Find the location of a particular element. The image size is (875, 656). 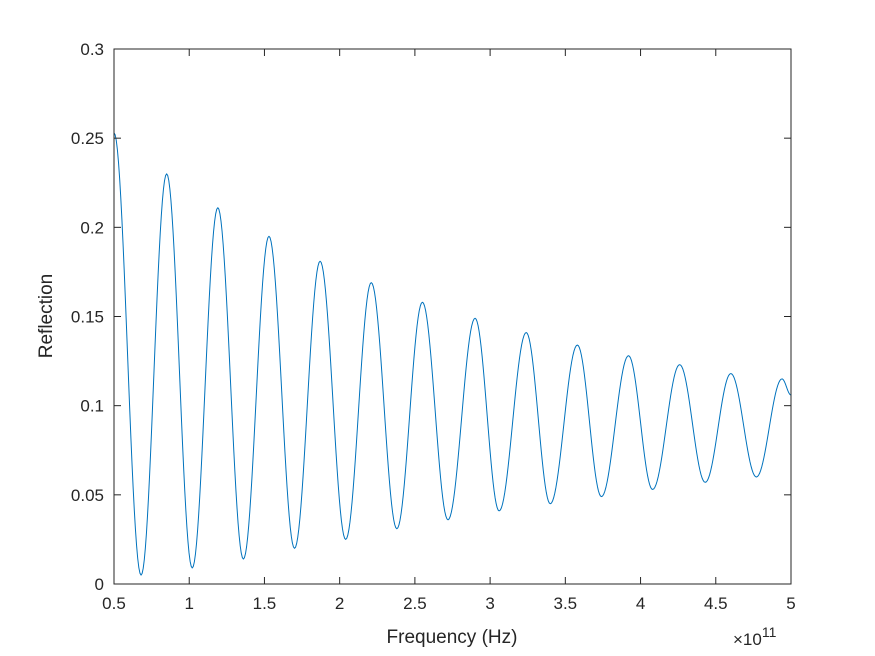

x-axis-label: Frequency (Hz) is located at coordinates (452, 637).